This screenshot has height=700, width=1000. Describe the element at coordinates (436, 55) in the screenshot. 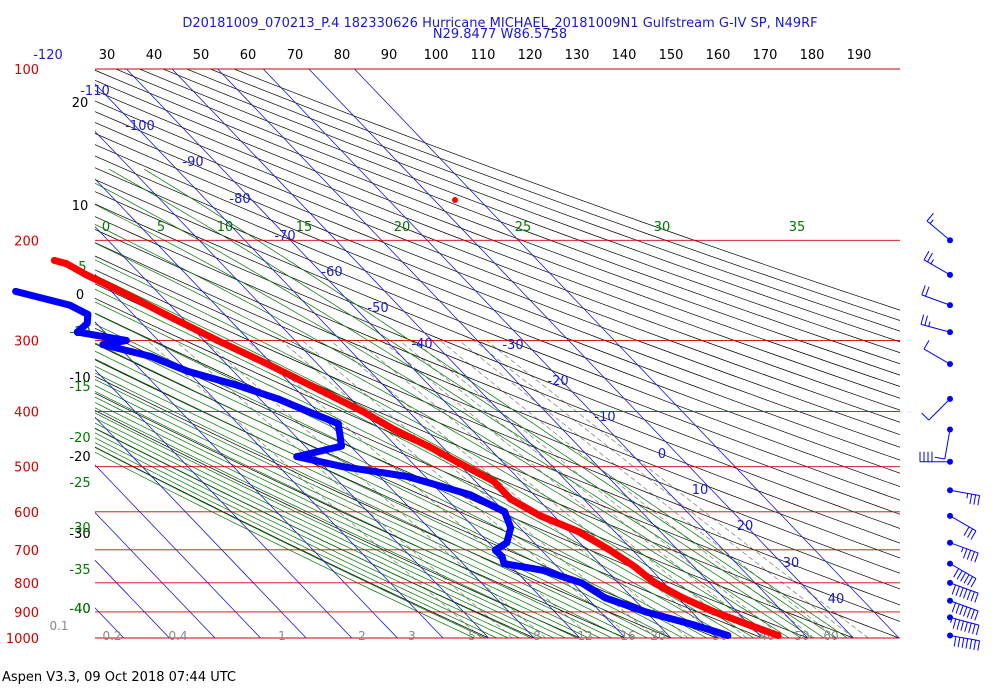

I see `theta-top-label: 100` at that location.